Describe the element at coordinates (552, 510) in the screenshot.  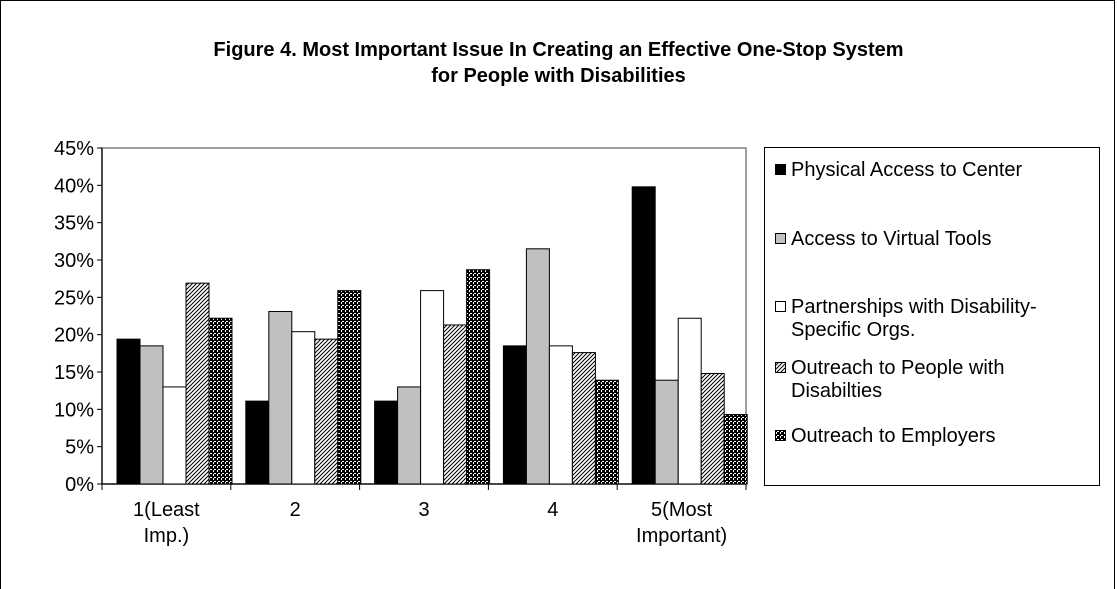
I see `x-tick-label: 4` at that location.